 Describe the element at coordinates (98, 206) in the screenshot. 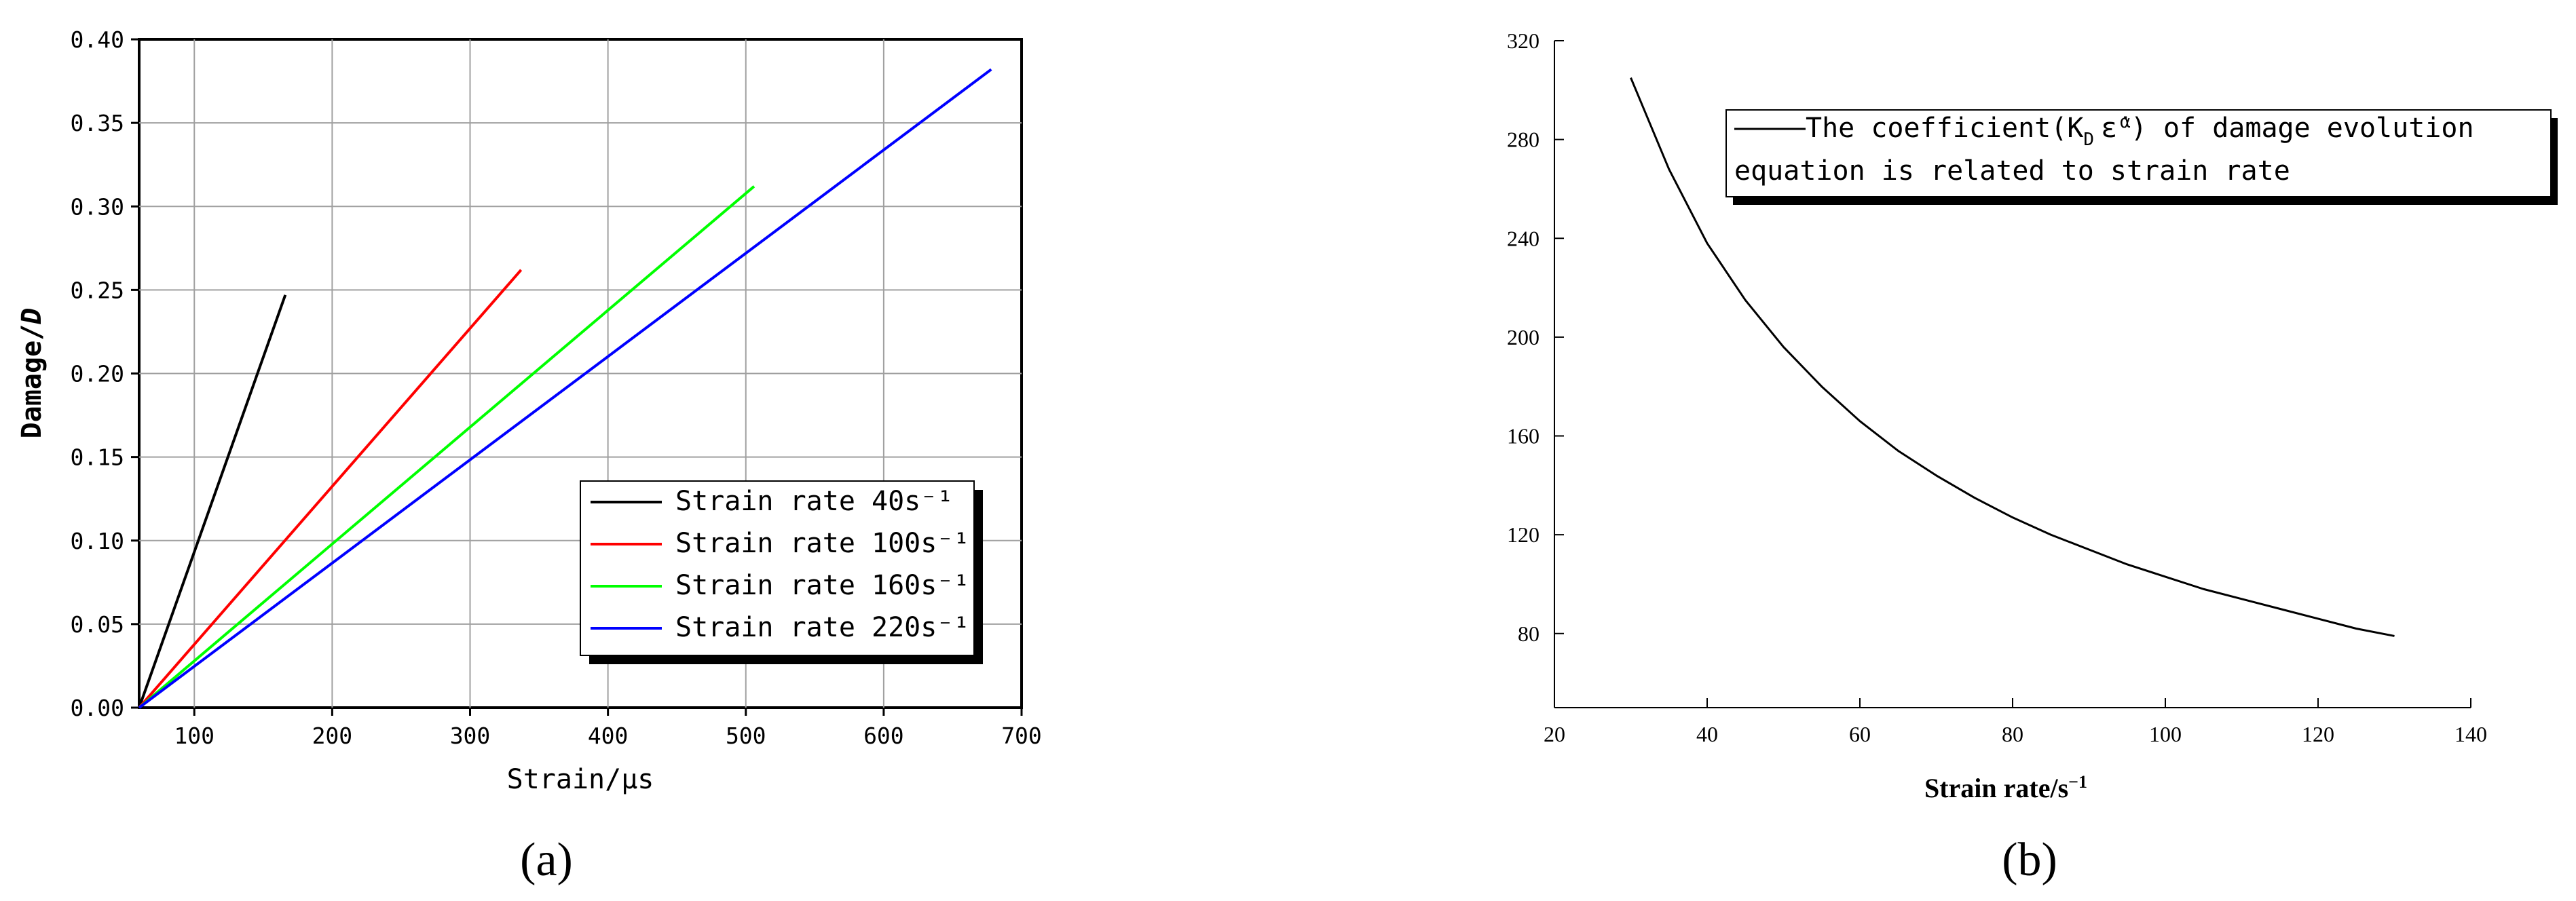

I see `chart-a-y-tick-label: 0.30` at that location.